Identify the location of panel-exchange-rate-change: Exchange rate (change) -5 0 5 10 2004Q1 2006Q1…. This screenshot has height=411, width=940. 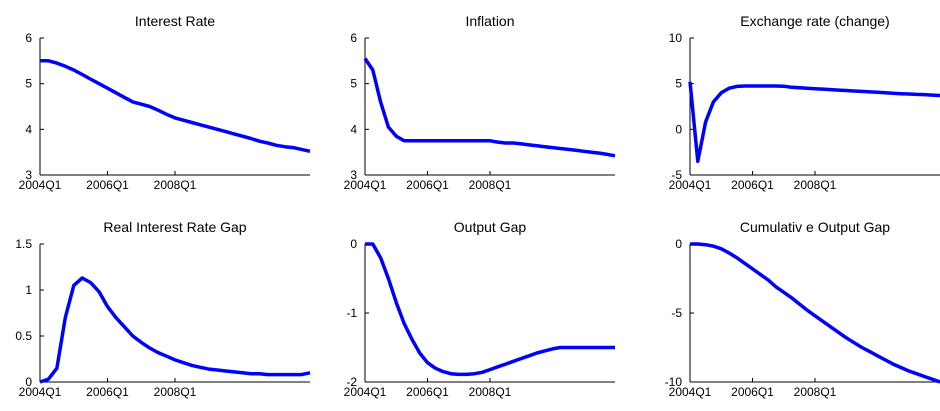
(804, 102).